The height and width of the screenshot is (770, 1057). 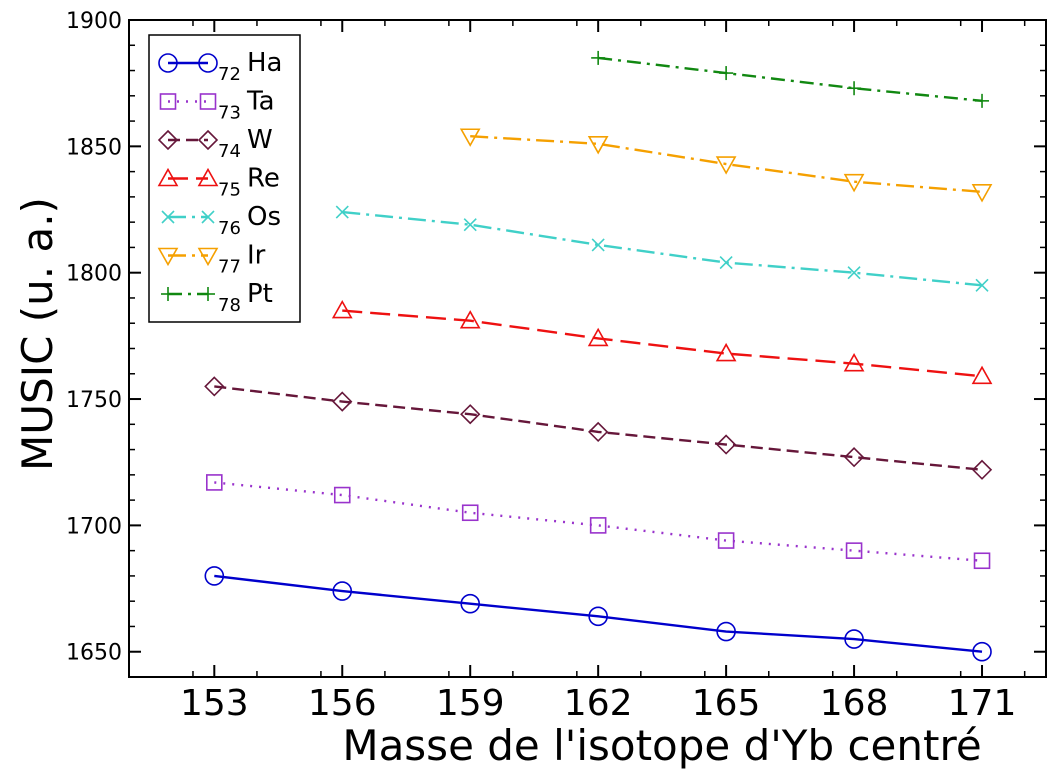 I want to click on series-ir, so click(x=726, y=165).